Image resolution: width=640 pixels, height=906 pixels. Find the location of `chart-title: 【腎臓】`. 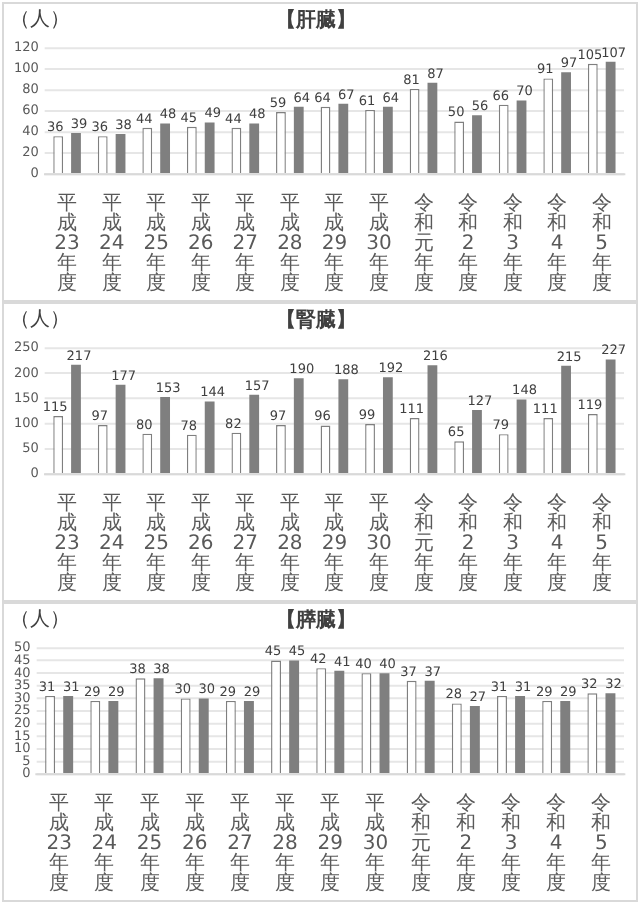

chart-title: 【腎臓】 is located at coordinates (316, 320).